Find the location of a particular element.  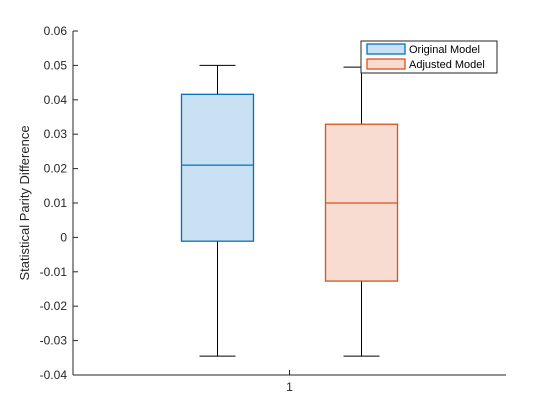

y-tick-label: 0.03 is located at coordinates (56, 134).